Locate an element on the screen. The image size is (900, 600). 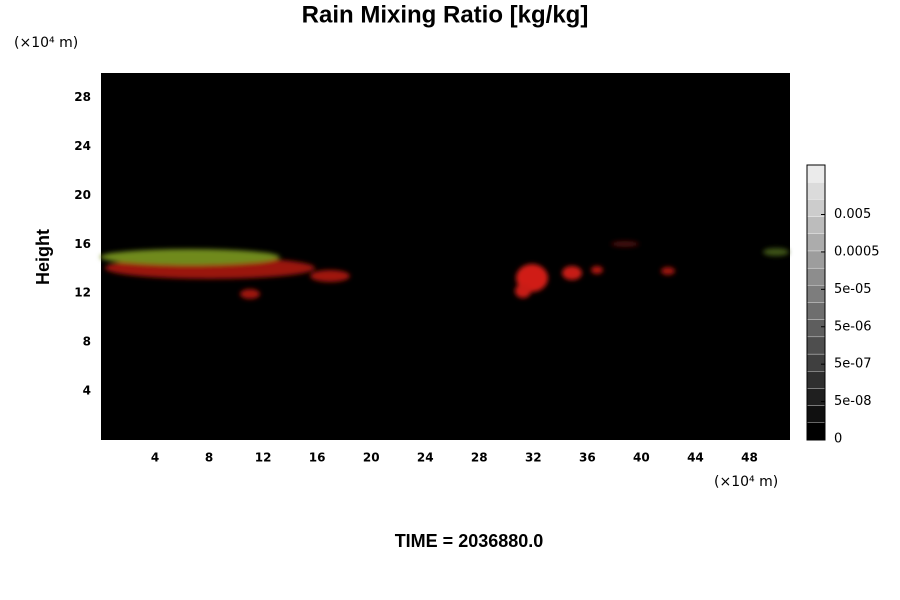
x-tick-label: 48 is located at coordinates (749, 458).